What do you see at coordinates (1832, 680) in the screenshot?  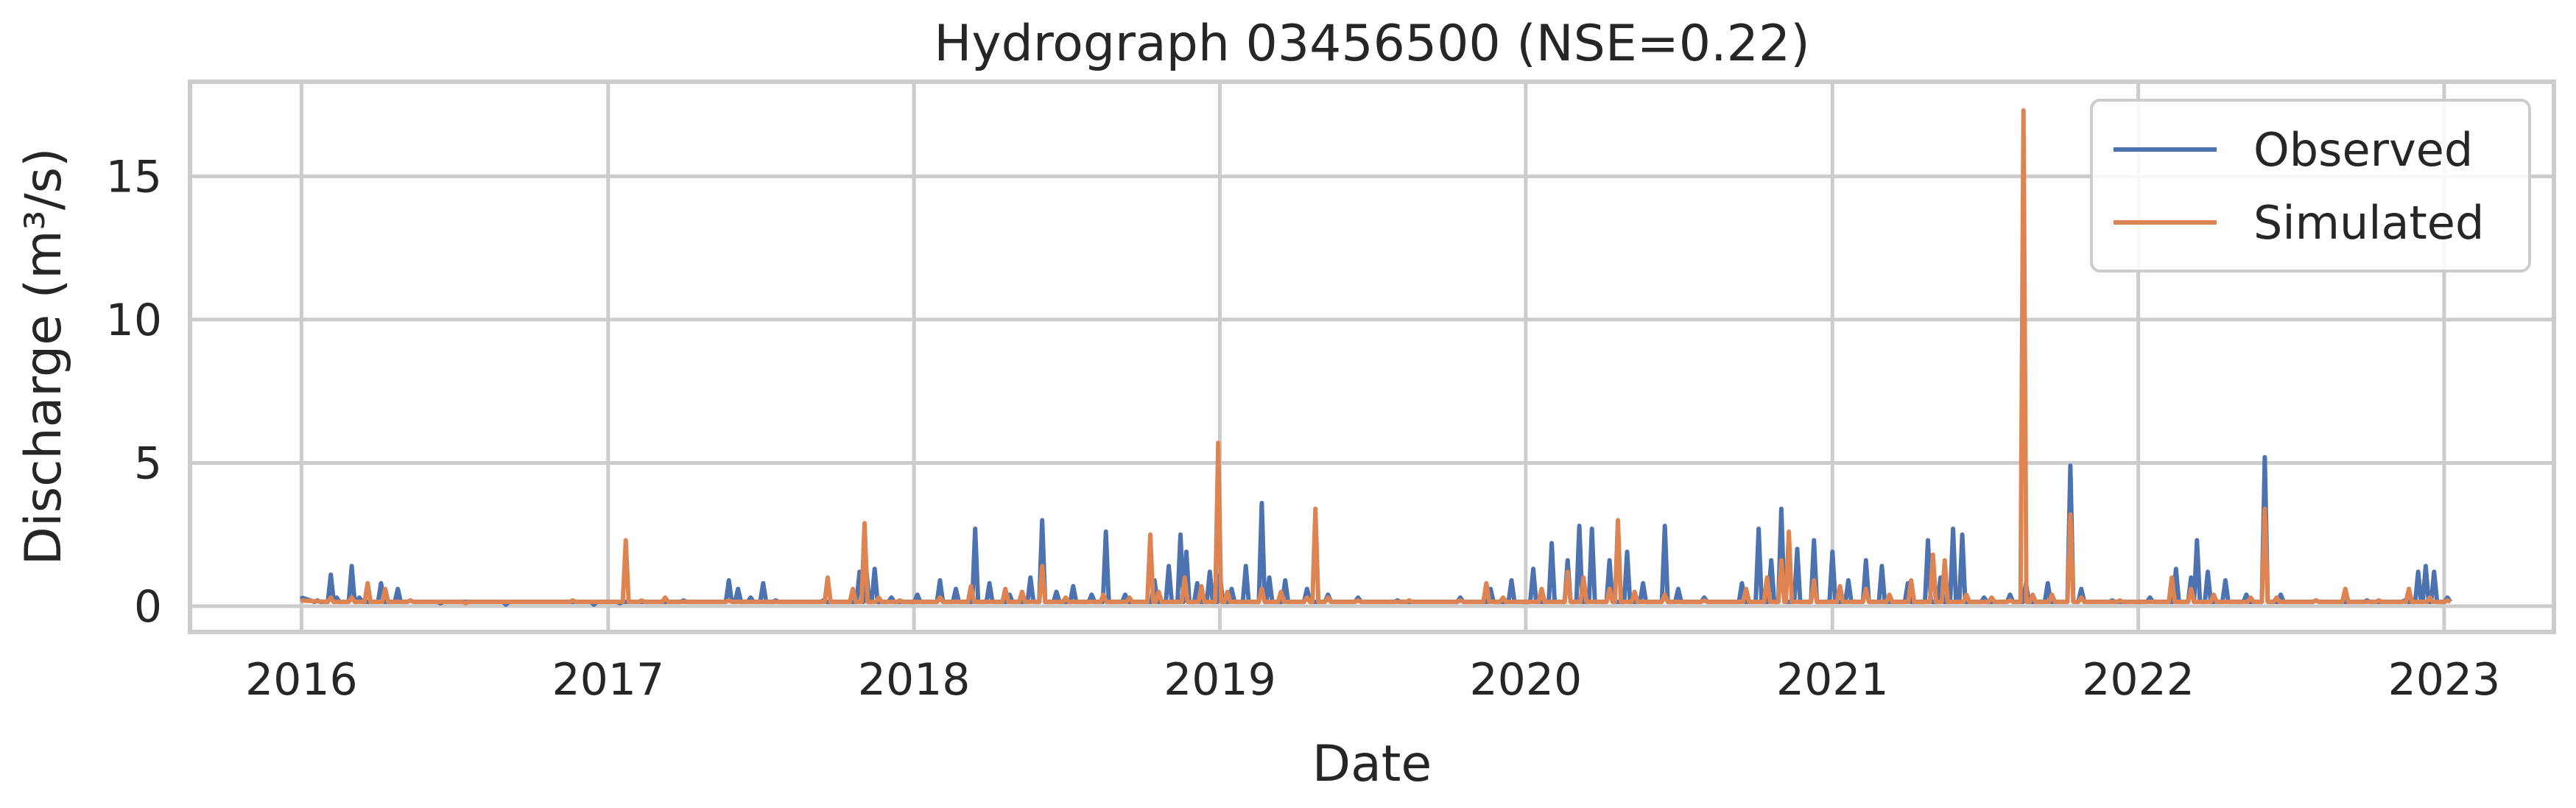 I see `x-tick-label: 2021` at bounding box center [1832, 680].